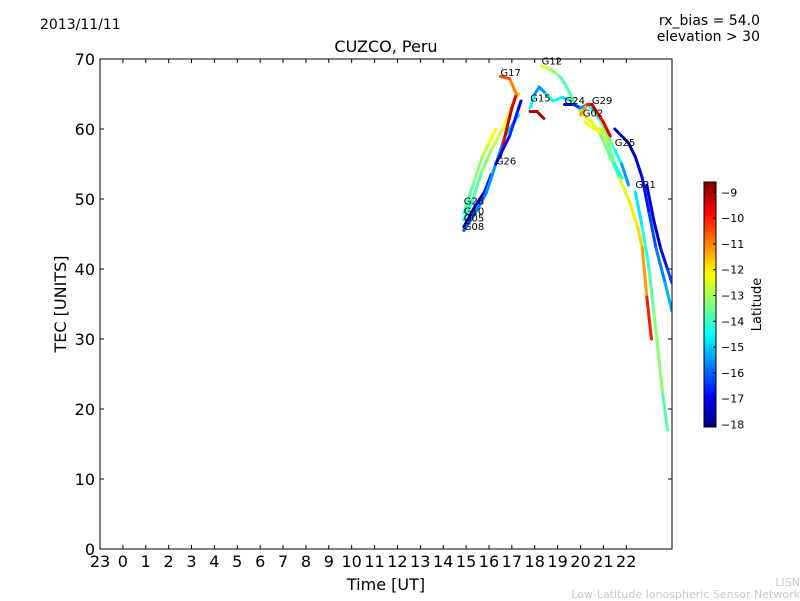 Image resolution: width=800 pixels, height=601 pixels. What do you see at coordinates (60, 305) in the screenshot?
I see `y-axis-label: TEC [UNITS]` at bounding box center [60, 305].